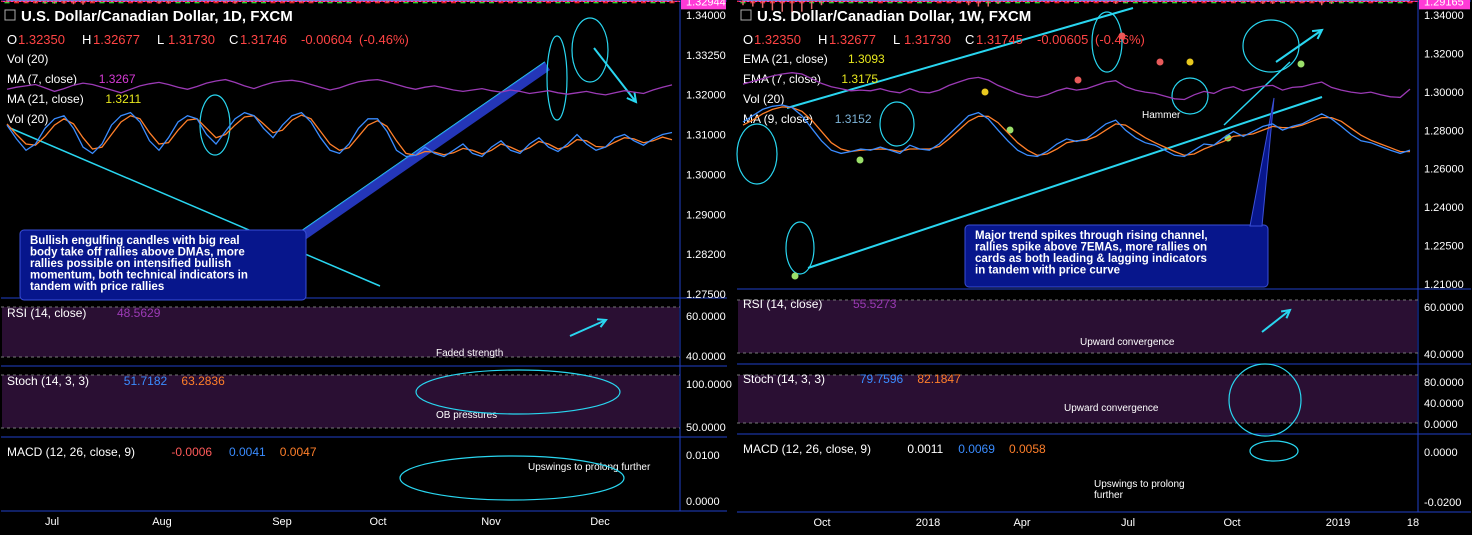 Image resolution: width=1472 pixels, height=535 pixels. I want to click on breakout-line, so click(1257, 93).